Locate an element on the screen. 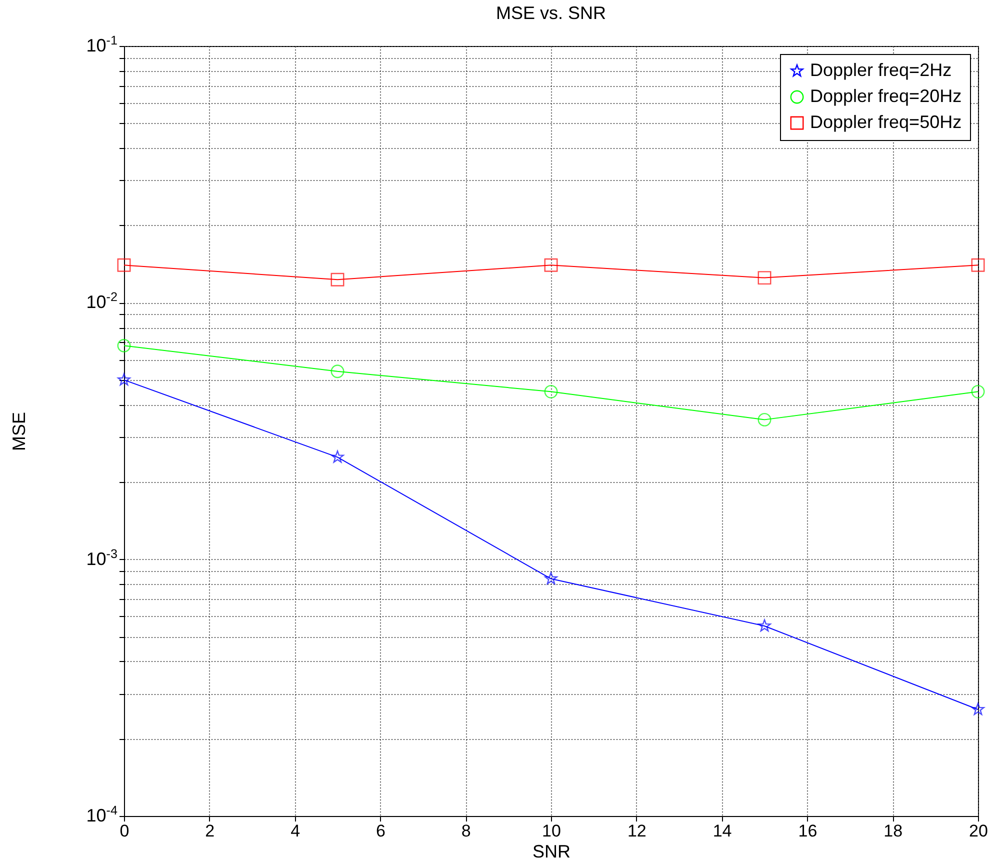 The height and width of the screenshot is (866, 996). x-axis-title: SNR is located at coordinates (551, 852).